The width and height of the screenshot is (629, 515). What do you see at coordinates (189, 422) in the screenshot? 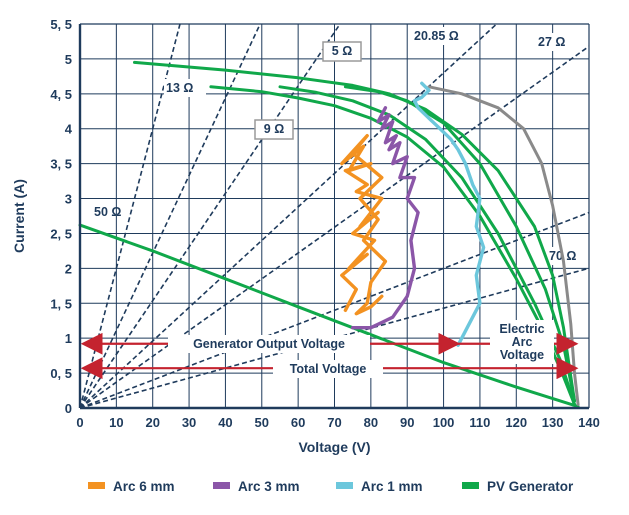
I see `x-tick-label: 30` at bounding box center [189, 422].